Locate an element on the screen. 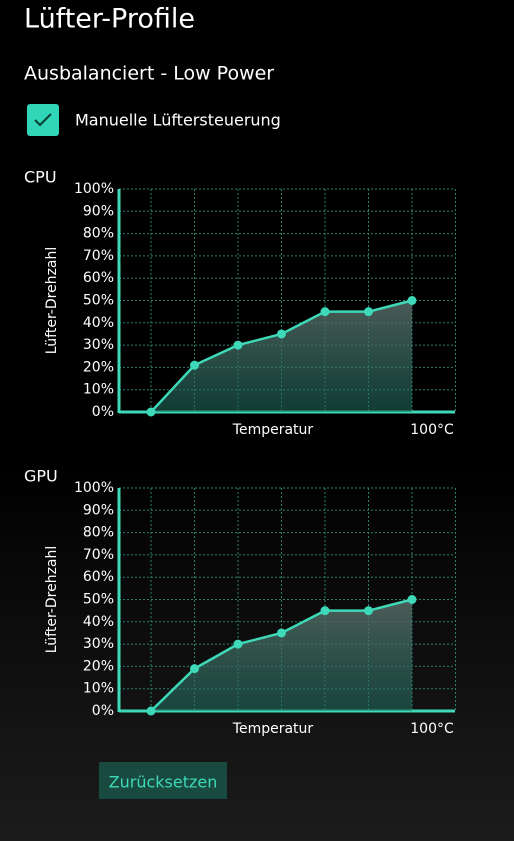 The width and height of the screenshot is (514, 841). reset-button-label: Zurücksetzen is located at coordinates (163, 782).